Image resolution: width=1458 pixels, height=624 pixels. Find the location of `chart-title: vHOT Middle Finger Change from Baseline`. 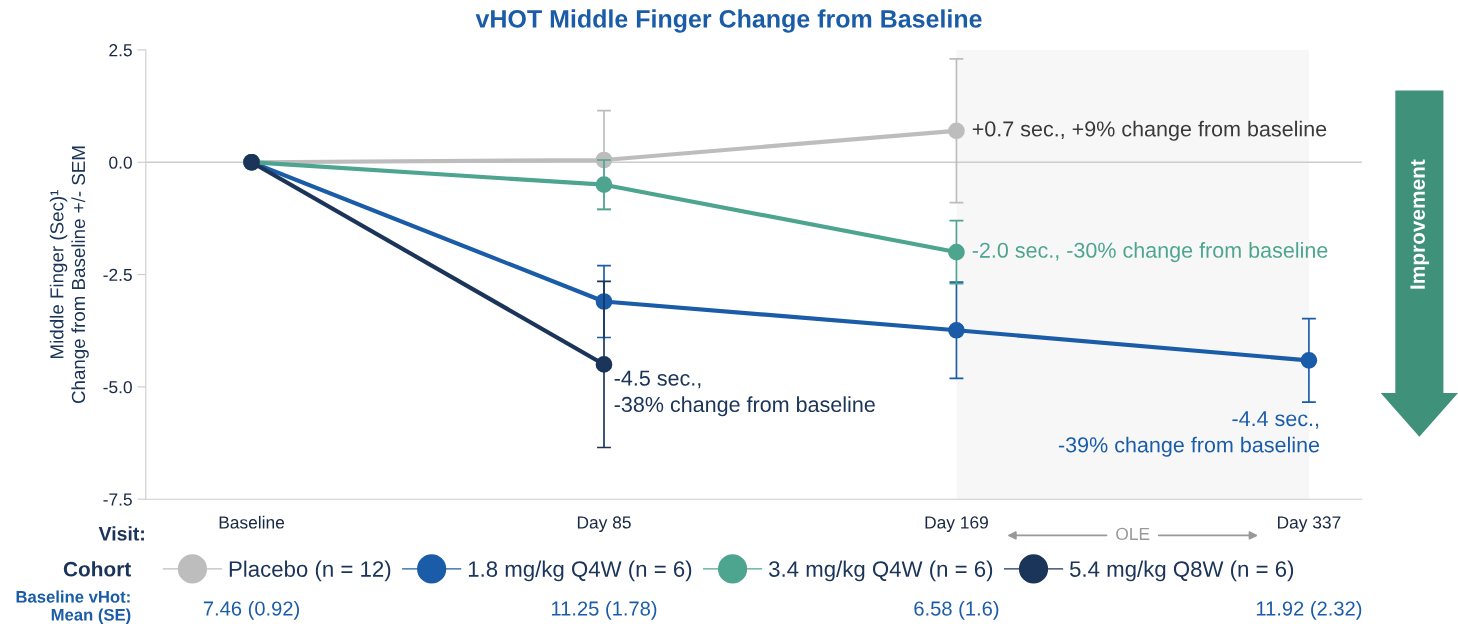

chart-title: vHOT Middle Finger Change from Baseline is located at coordinates (728, 21).